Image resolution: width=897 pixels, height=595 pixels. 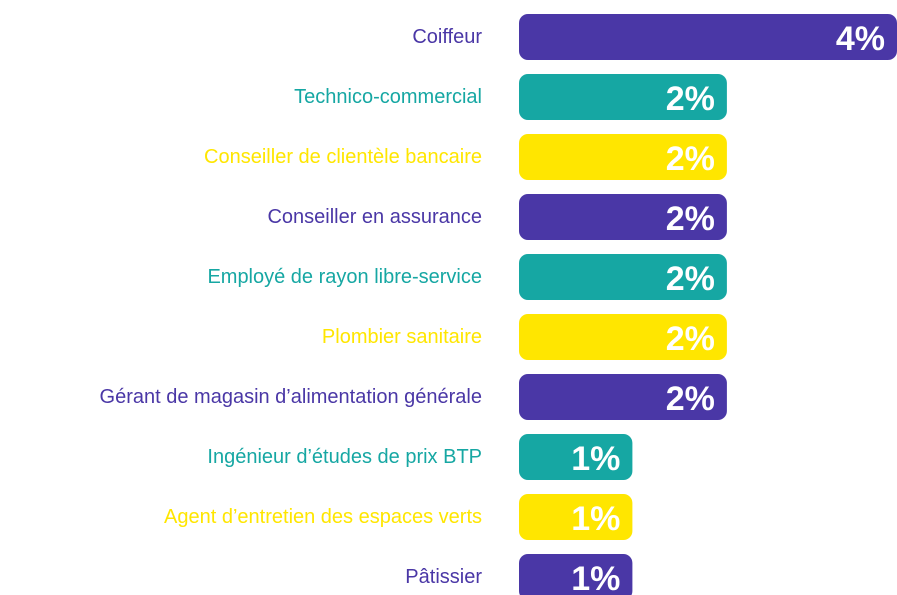 What do you see at coordinates (343, 157) in the screenshot?
I see `category-label: Conseiller de clientèle bancaire` at bounding box center [343, 157].